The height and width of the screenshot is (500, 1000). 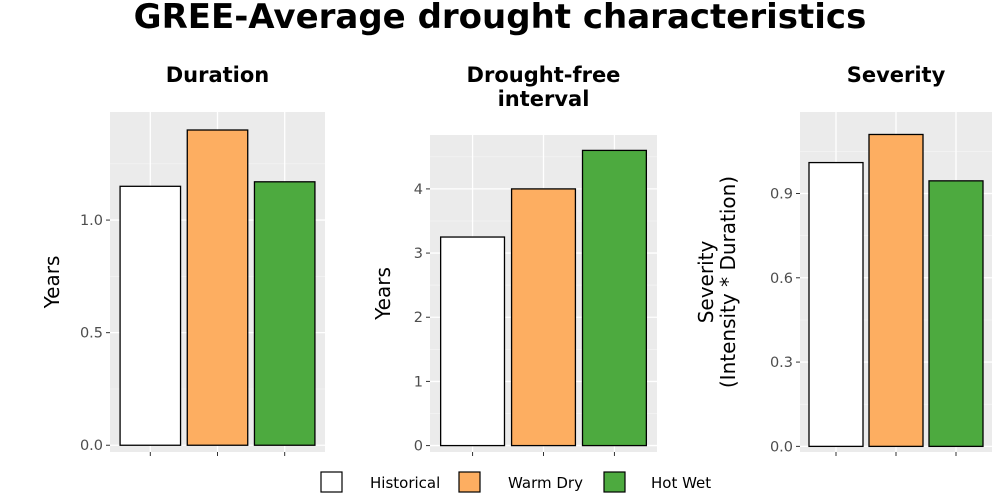 What do you see at coordinates (781, 363) in the screenshot?
I see `y-tick-label: 0.3` at bounding box center [781, 363].